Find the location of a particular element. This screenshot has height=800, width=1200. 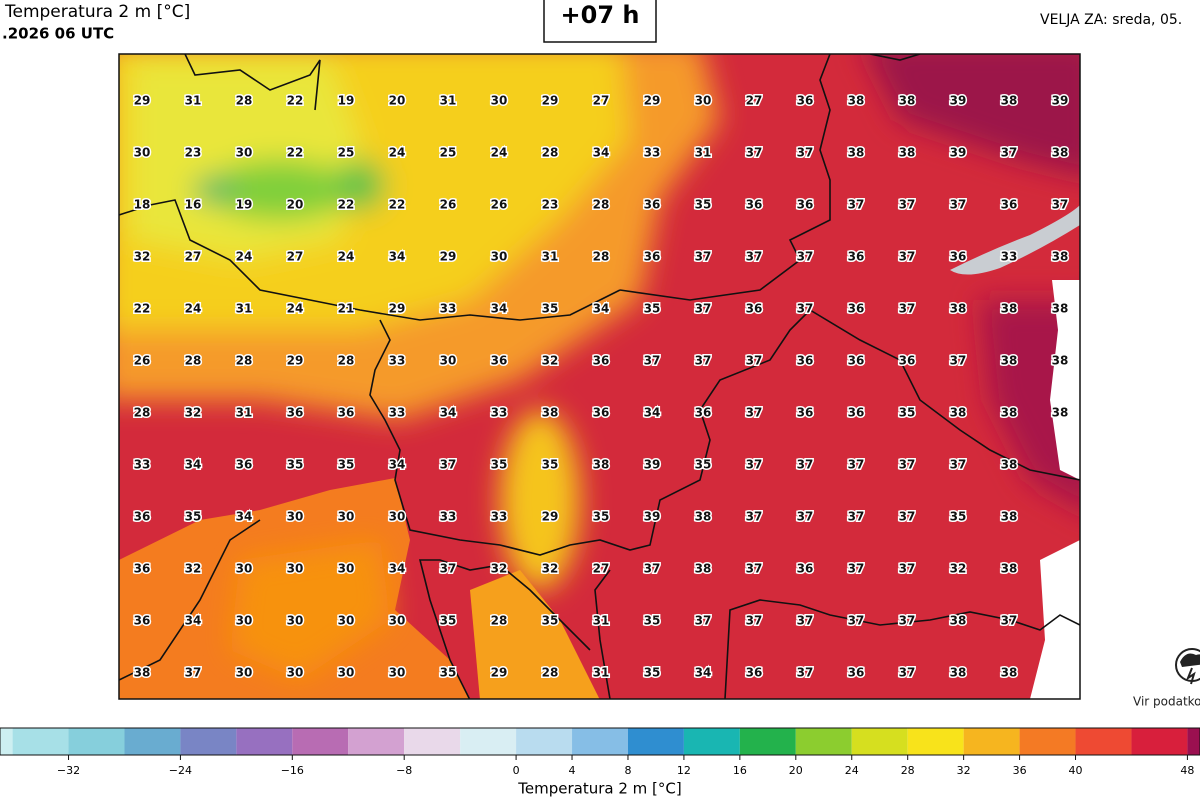

colorbar-tick-label: 20 is located at coordinates (796, 770).